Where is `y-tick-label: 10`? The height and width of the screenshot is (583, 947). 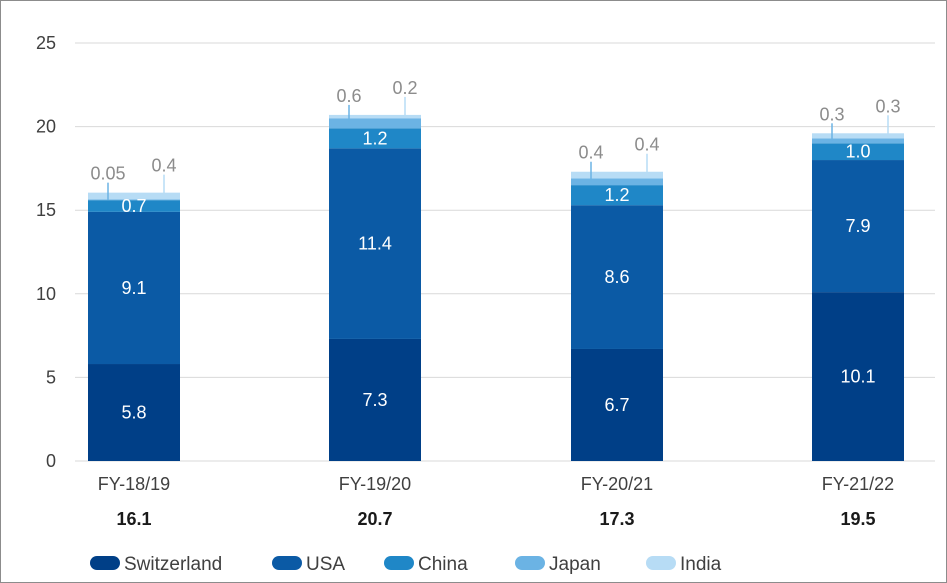 y-tick-label: 10 is located at coordinates (46, 294).